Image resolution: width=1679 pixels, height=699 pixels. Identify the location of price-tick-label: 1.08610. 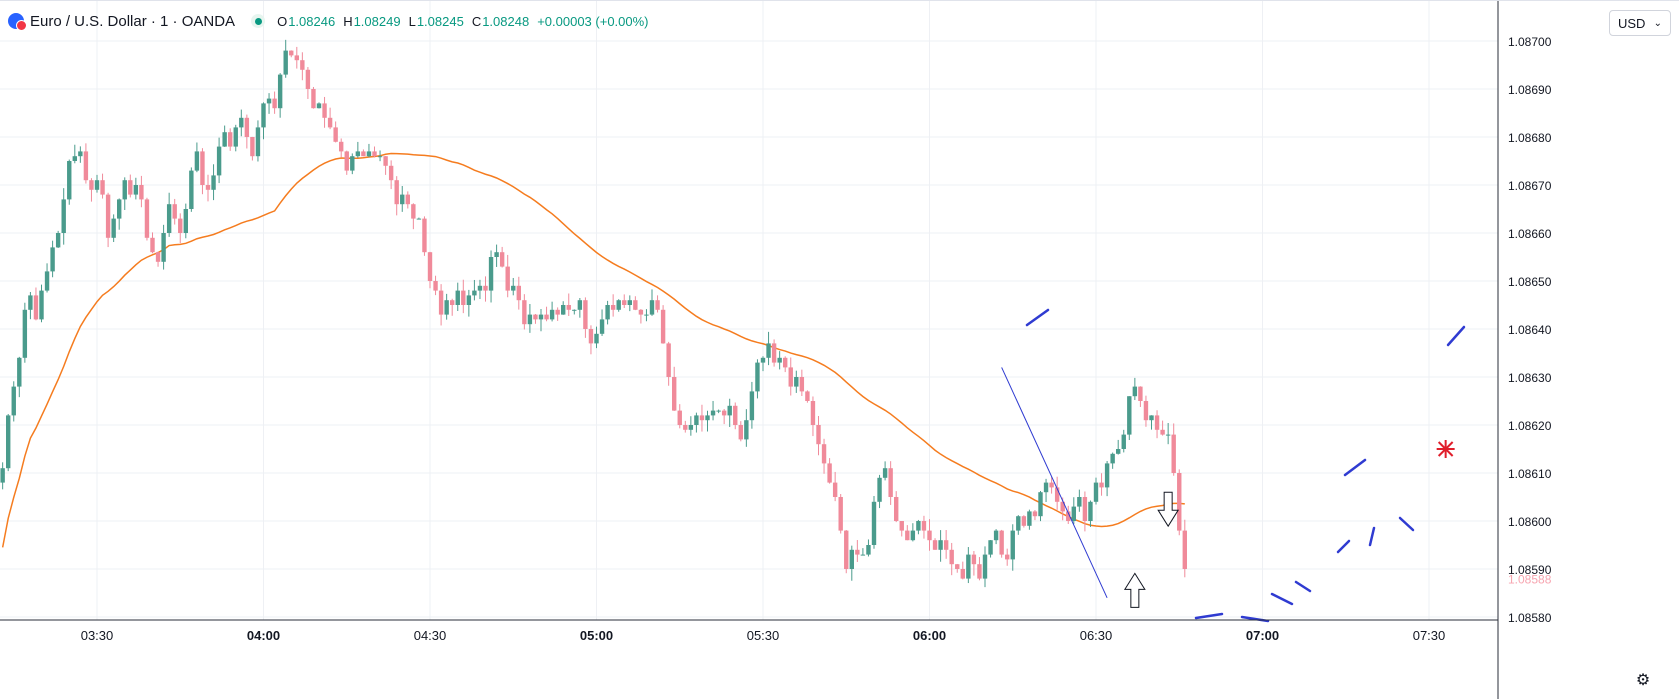
(1530, 474).